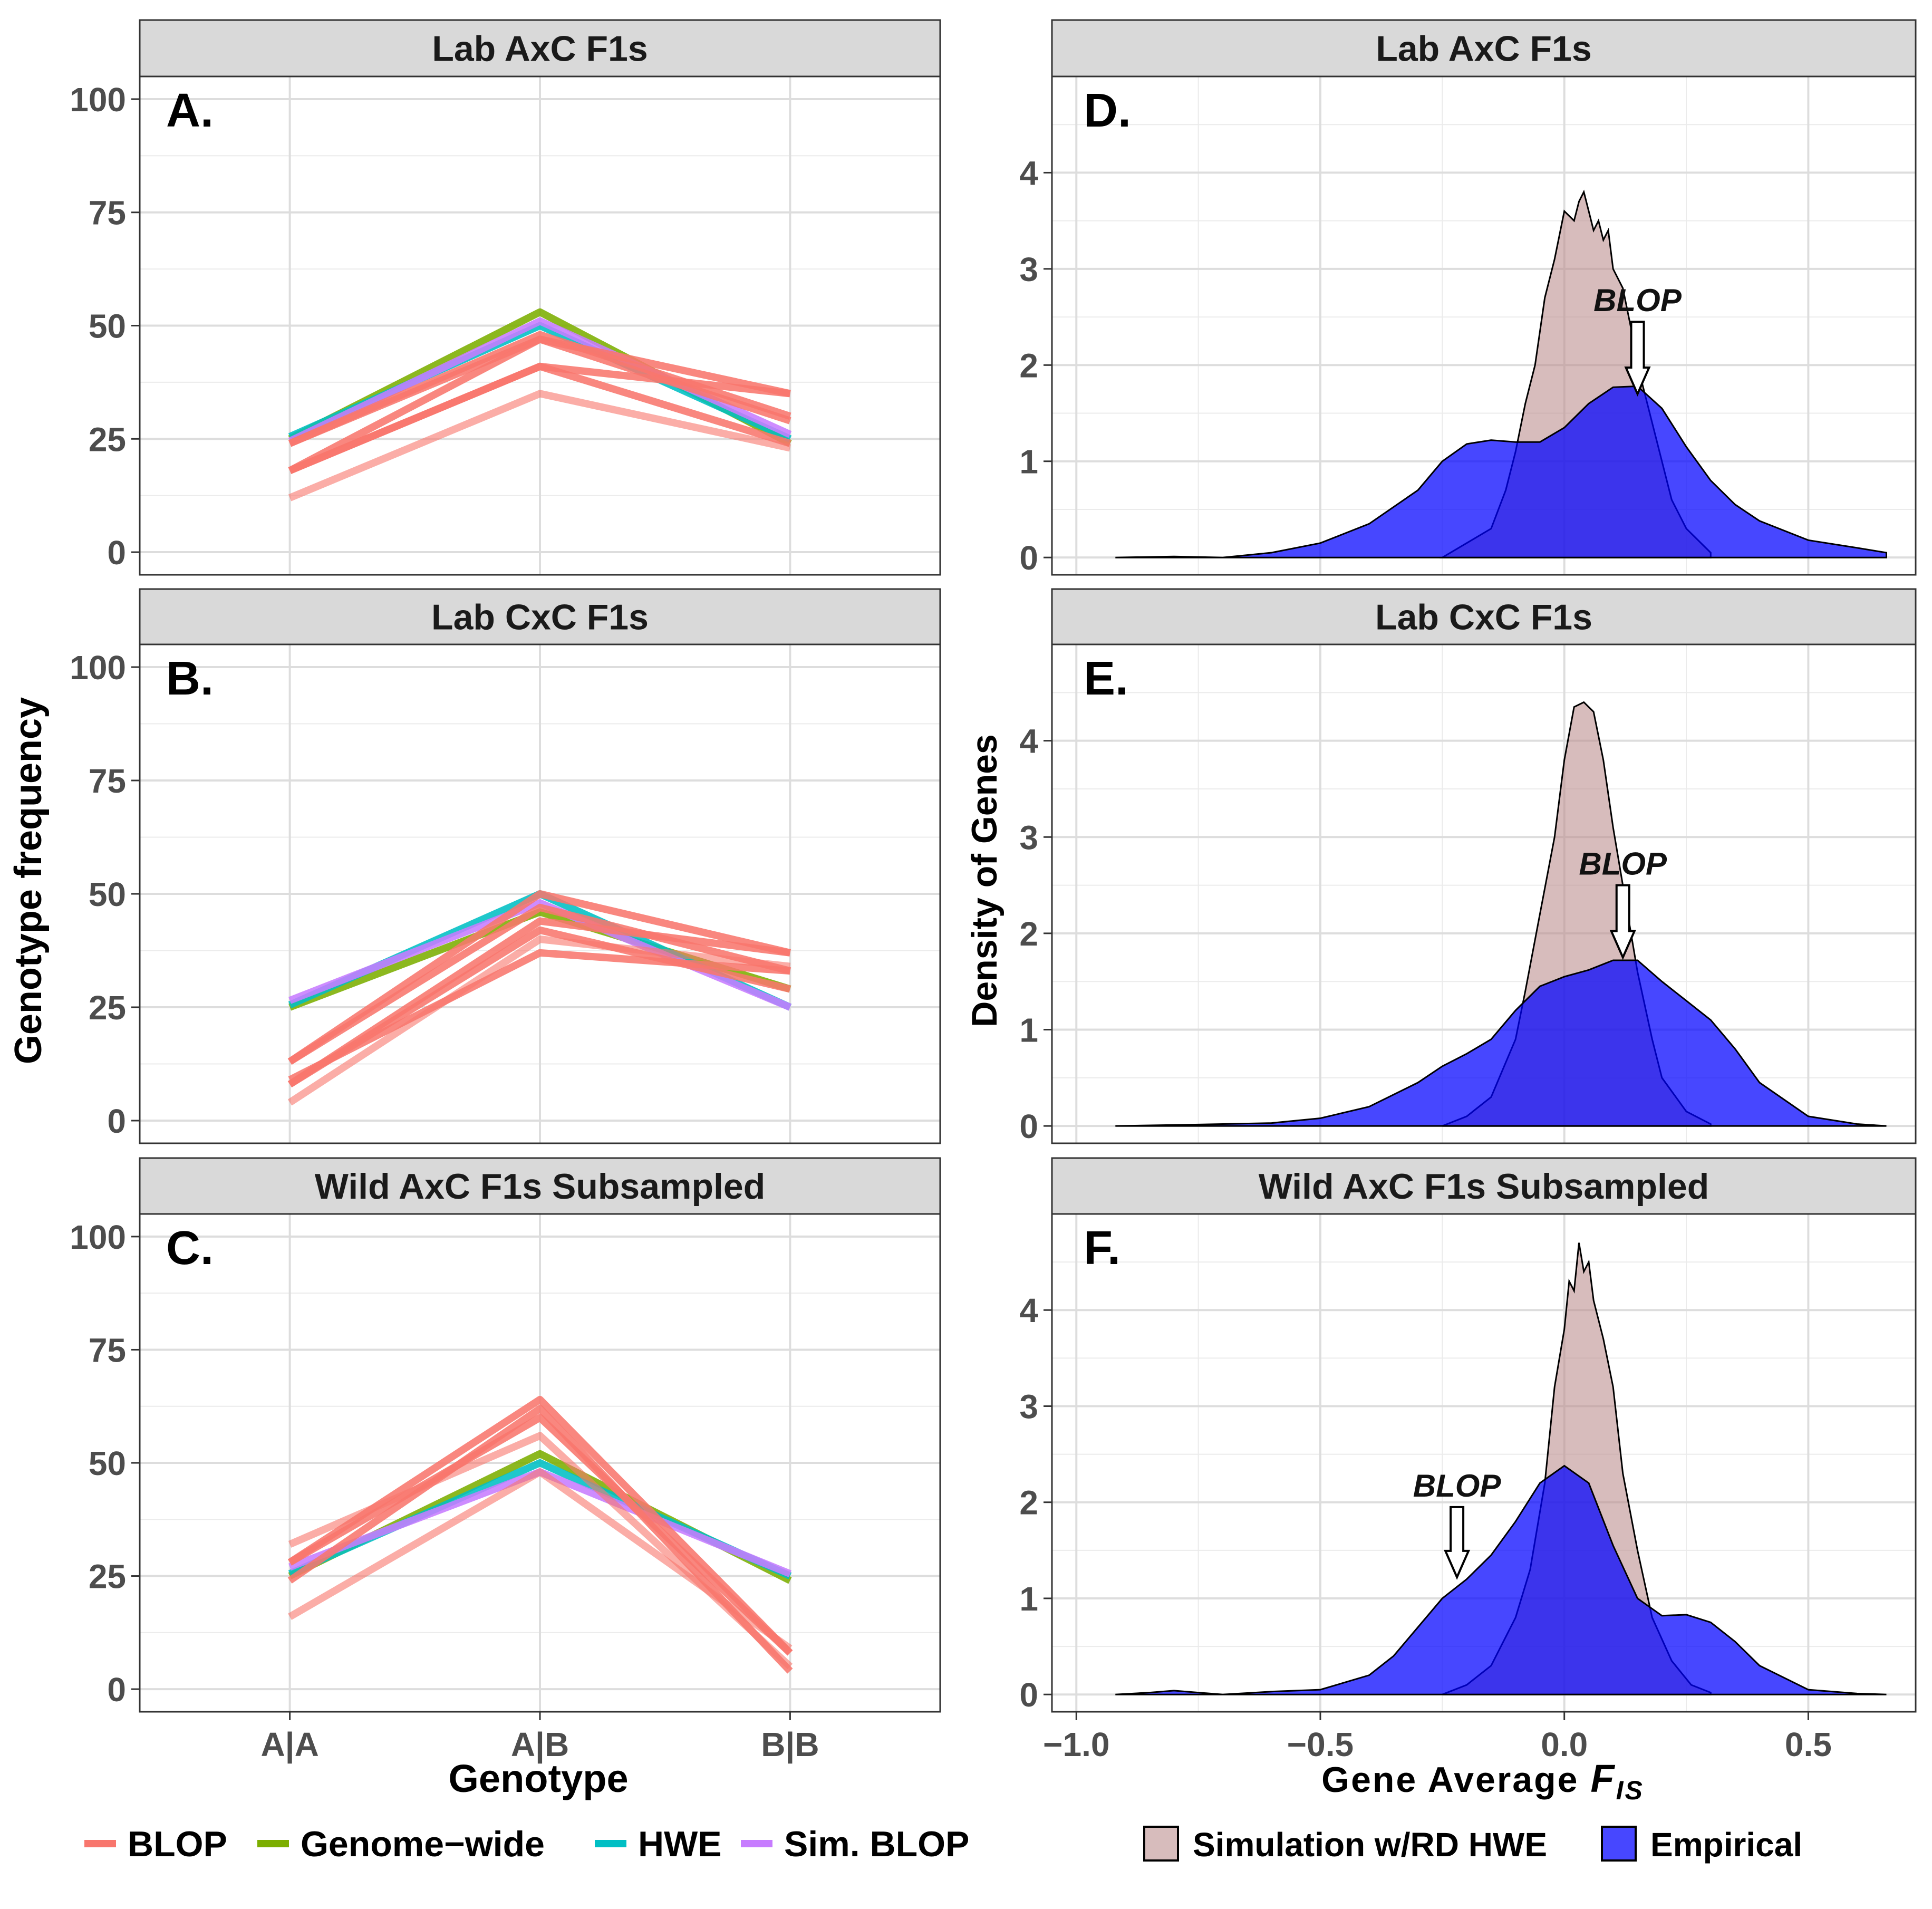 This screenshot has width=1932, height=1909. Describe the element at coordinates (1564, 1744) in the screenshot. I see `x-tick-label: 0.0` at that location.